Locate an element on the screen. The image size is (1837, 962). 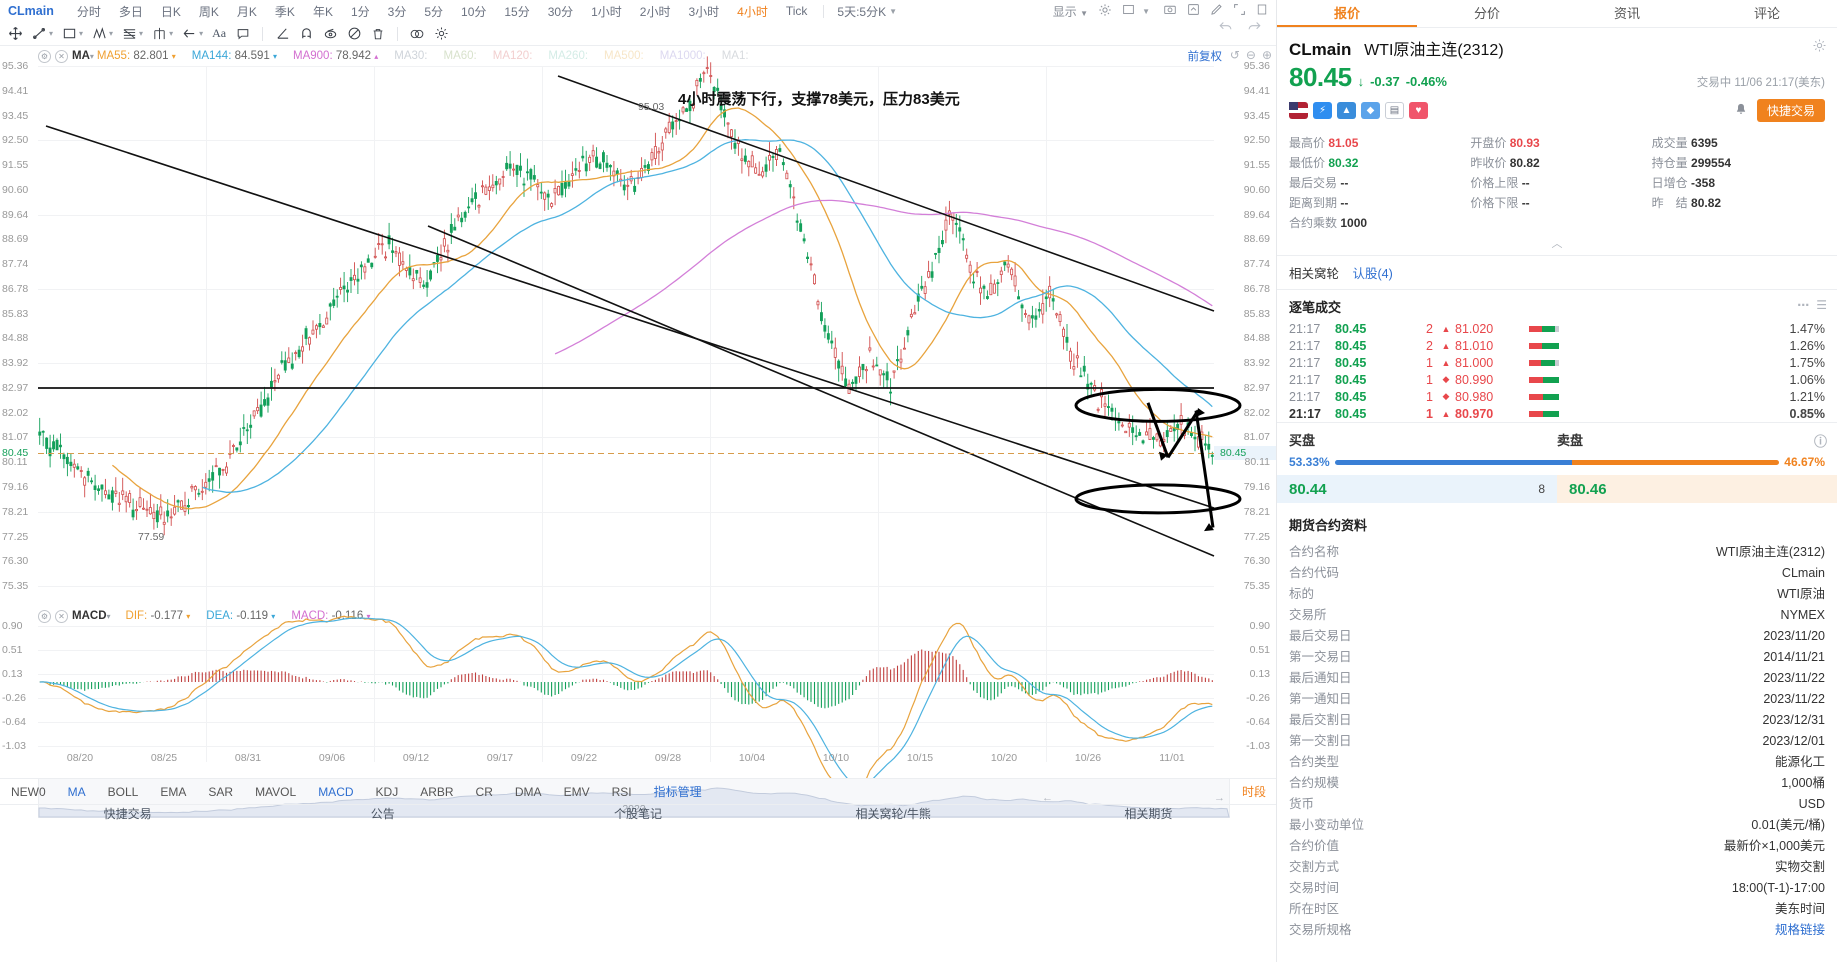
ma-legend-1: MA144: 84.591 ▾ is located at coordinates (234, 56).